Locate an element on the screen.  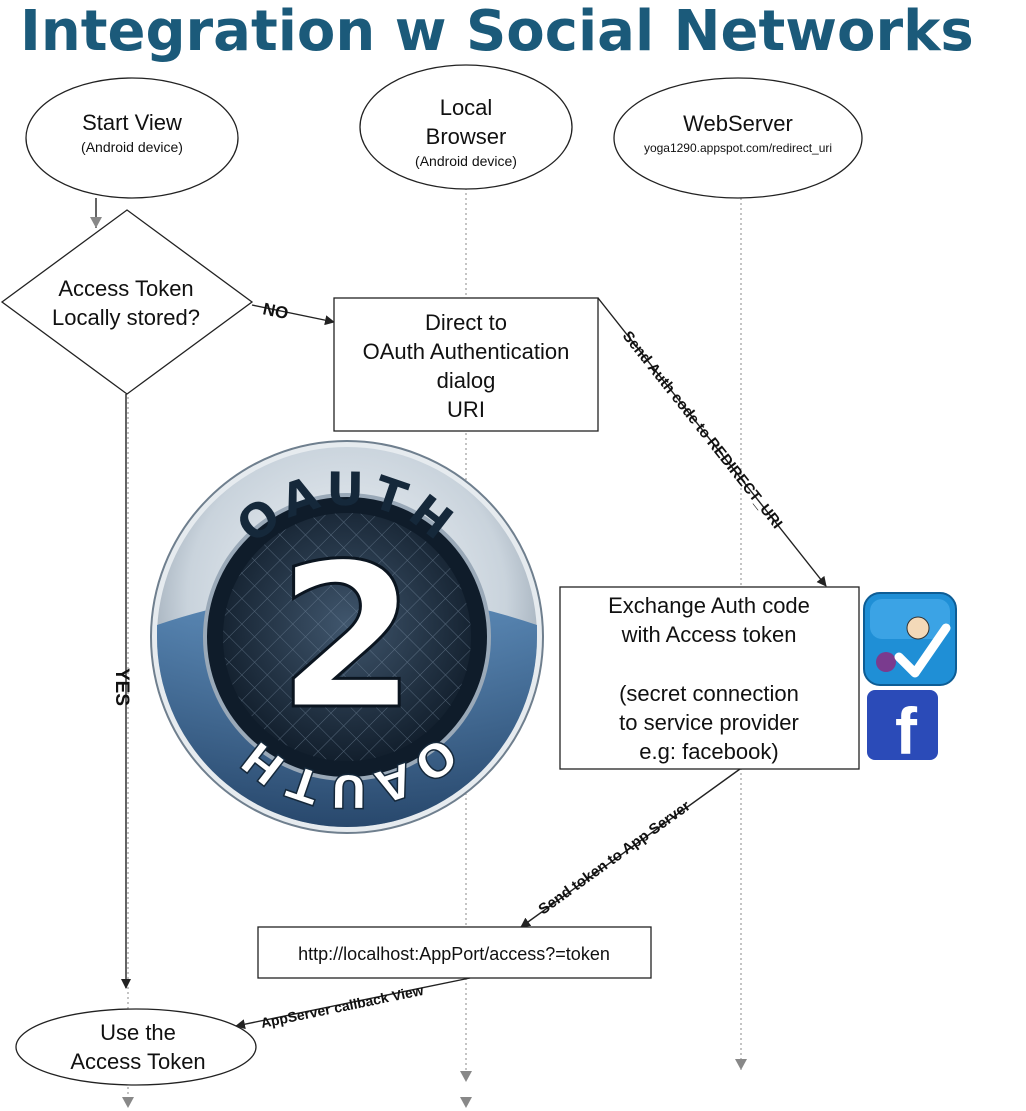
lane-start-view: Start View (Android device) is located at coordinates (132, 138).